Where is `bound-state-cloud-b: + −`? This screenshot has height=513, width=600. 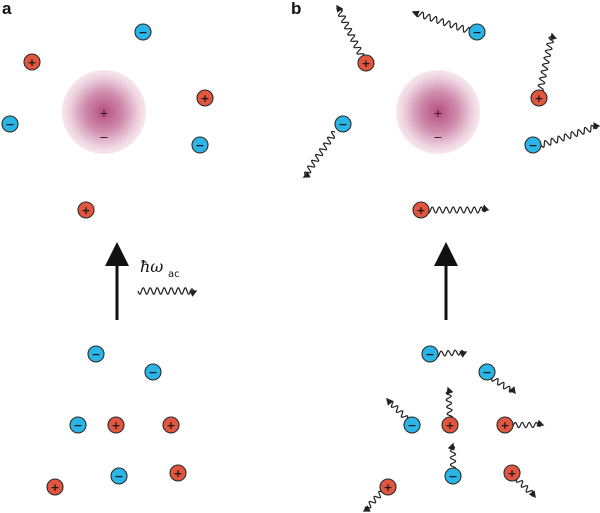
bound-state-cloud-b: + − is located at coordinates (438, 112).